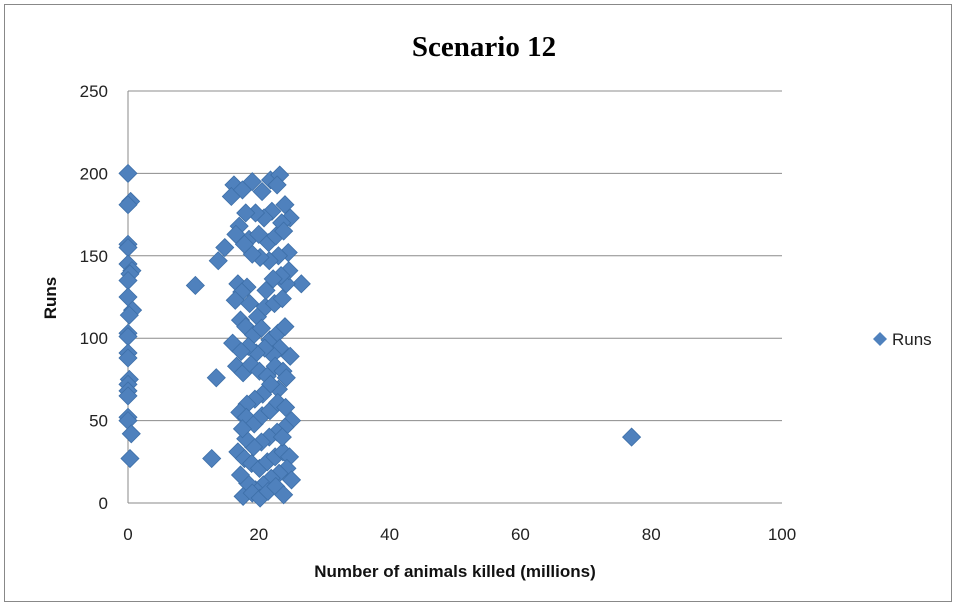  I want to click on x-tick-label: 80, so click(651, 534).